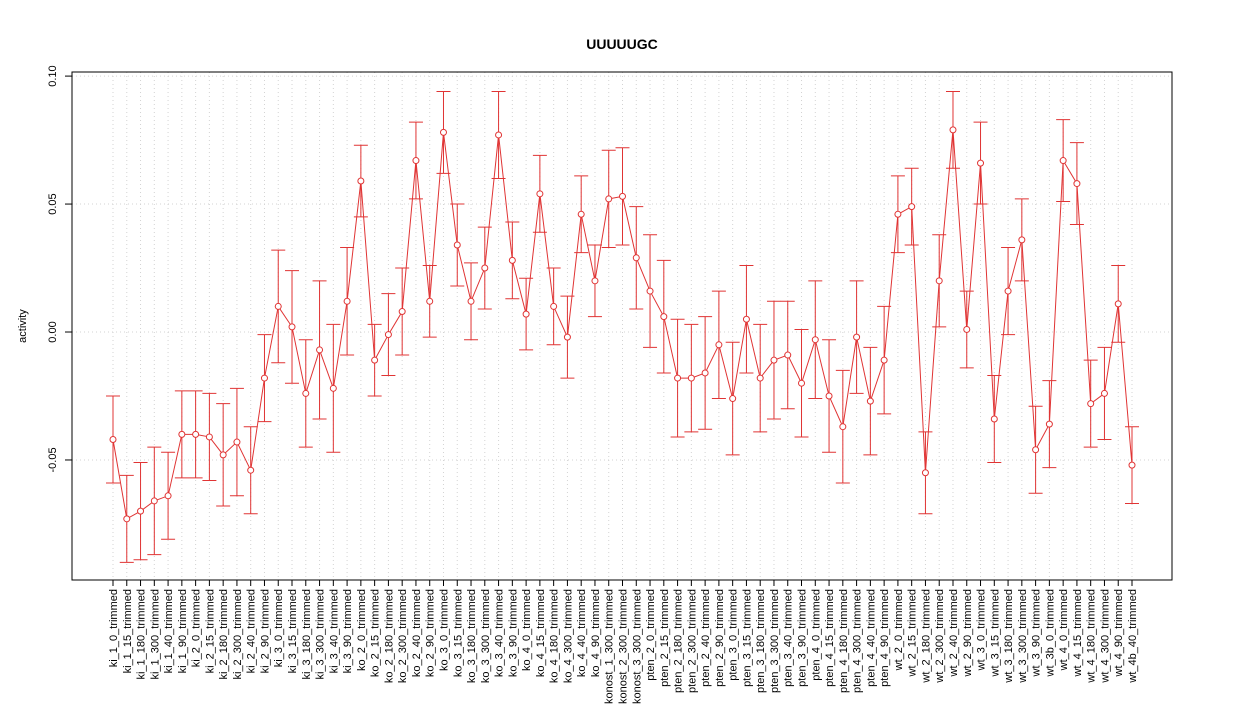  I want to click on x-tick-label: ko_4_40_trimmed, so click(582, 633).